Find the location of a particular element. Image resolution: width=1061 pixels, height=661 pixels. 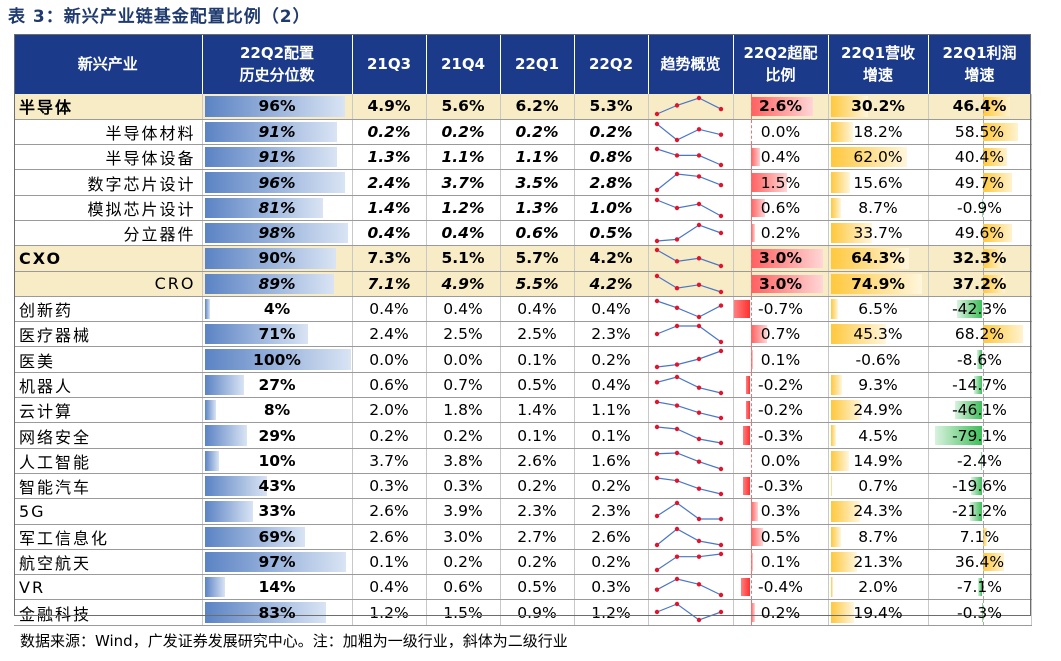

overweight-value: 0.1% is located at coordinates (780, 561).